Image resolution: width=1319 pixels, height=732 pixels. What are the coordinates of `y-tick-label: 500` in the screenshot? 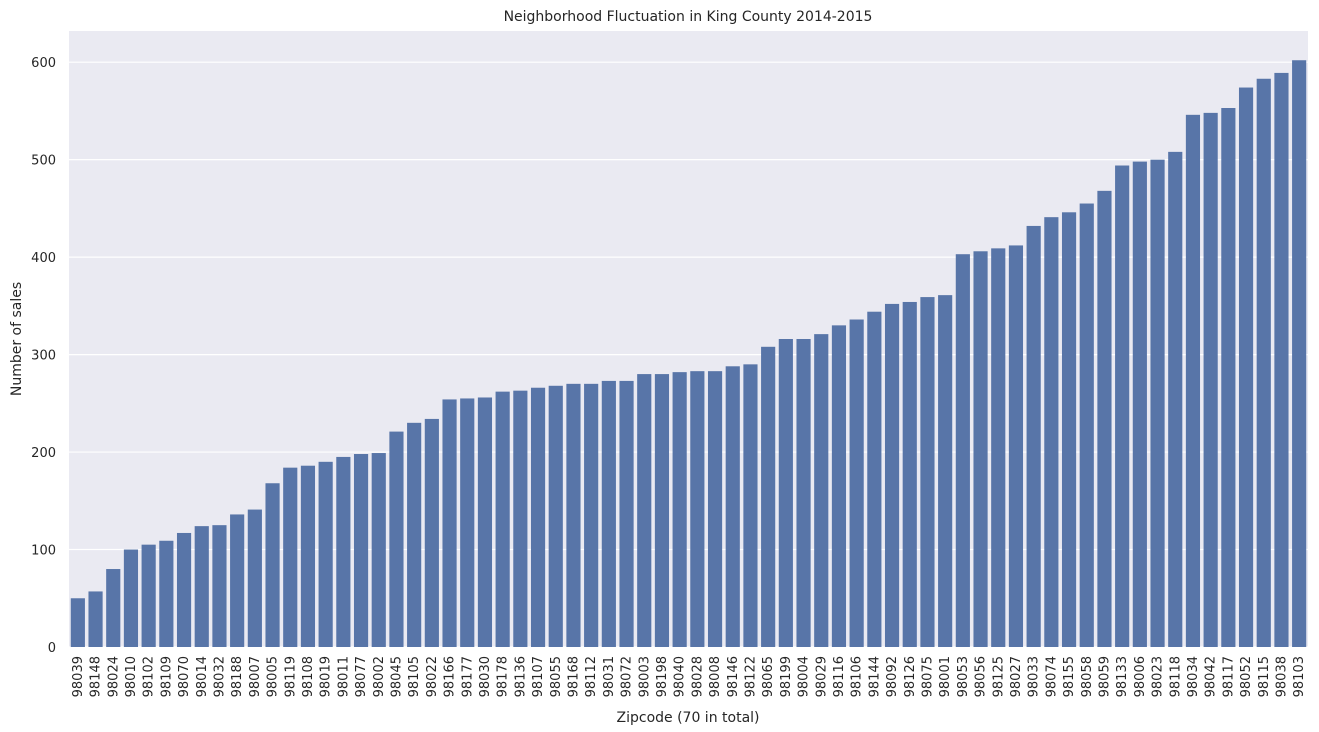 It's located at (43, 161).